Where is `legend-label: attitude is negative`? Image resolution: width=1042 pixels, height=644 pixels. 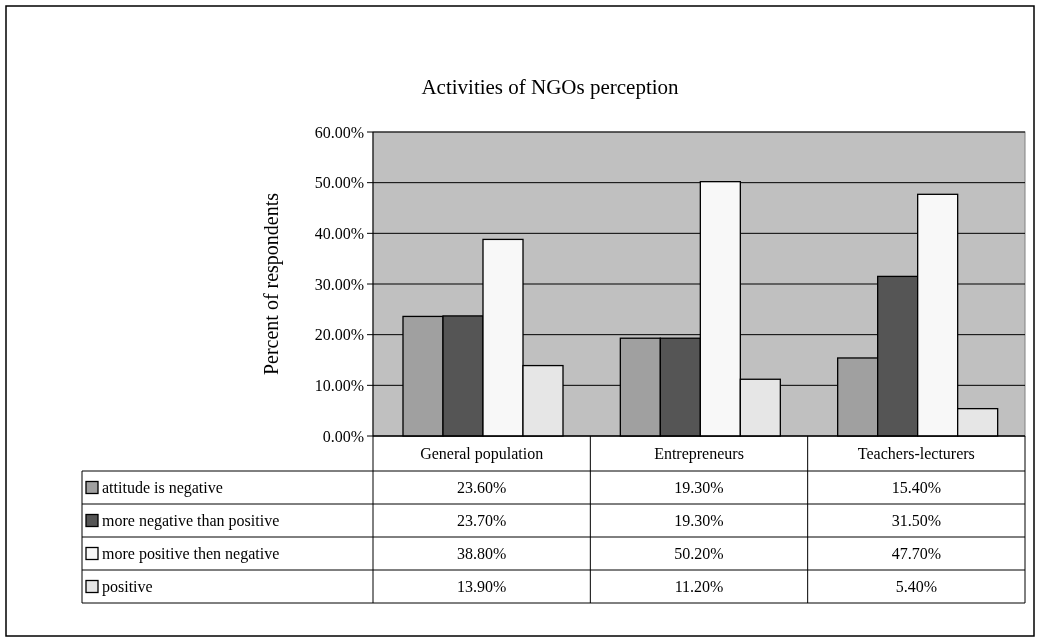
legend-label: attitude is negative is located at coordinates (162, 488).